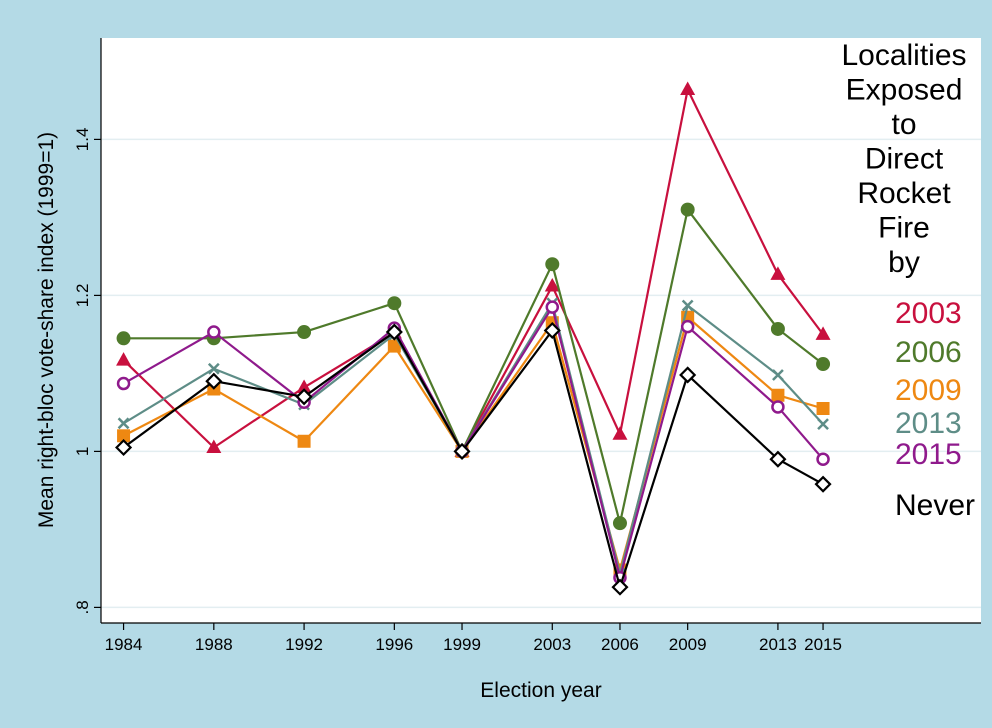 The width and height of the screenshot is (992, 728). Describe the element at coordinates (904, 90) in the screenshot. I see `legend-heading-line: Exposed` at that location.